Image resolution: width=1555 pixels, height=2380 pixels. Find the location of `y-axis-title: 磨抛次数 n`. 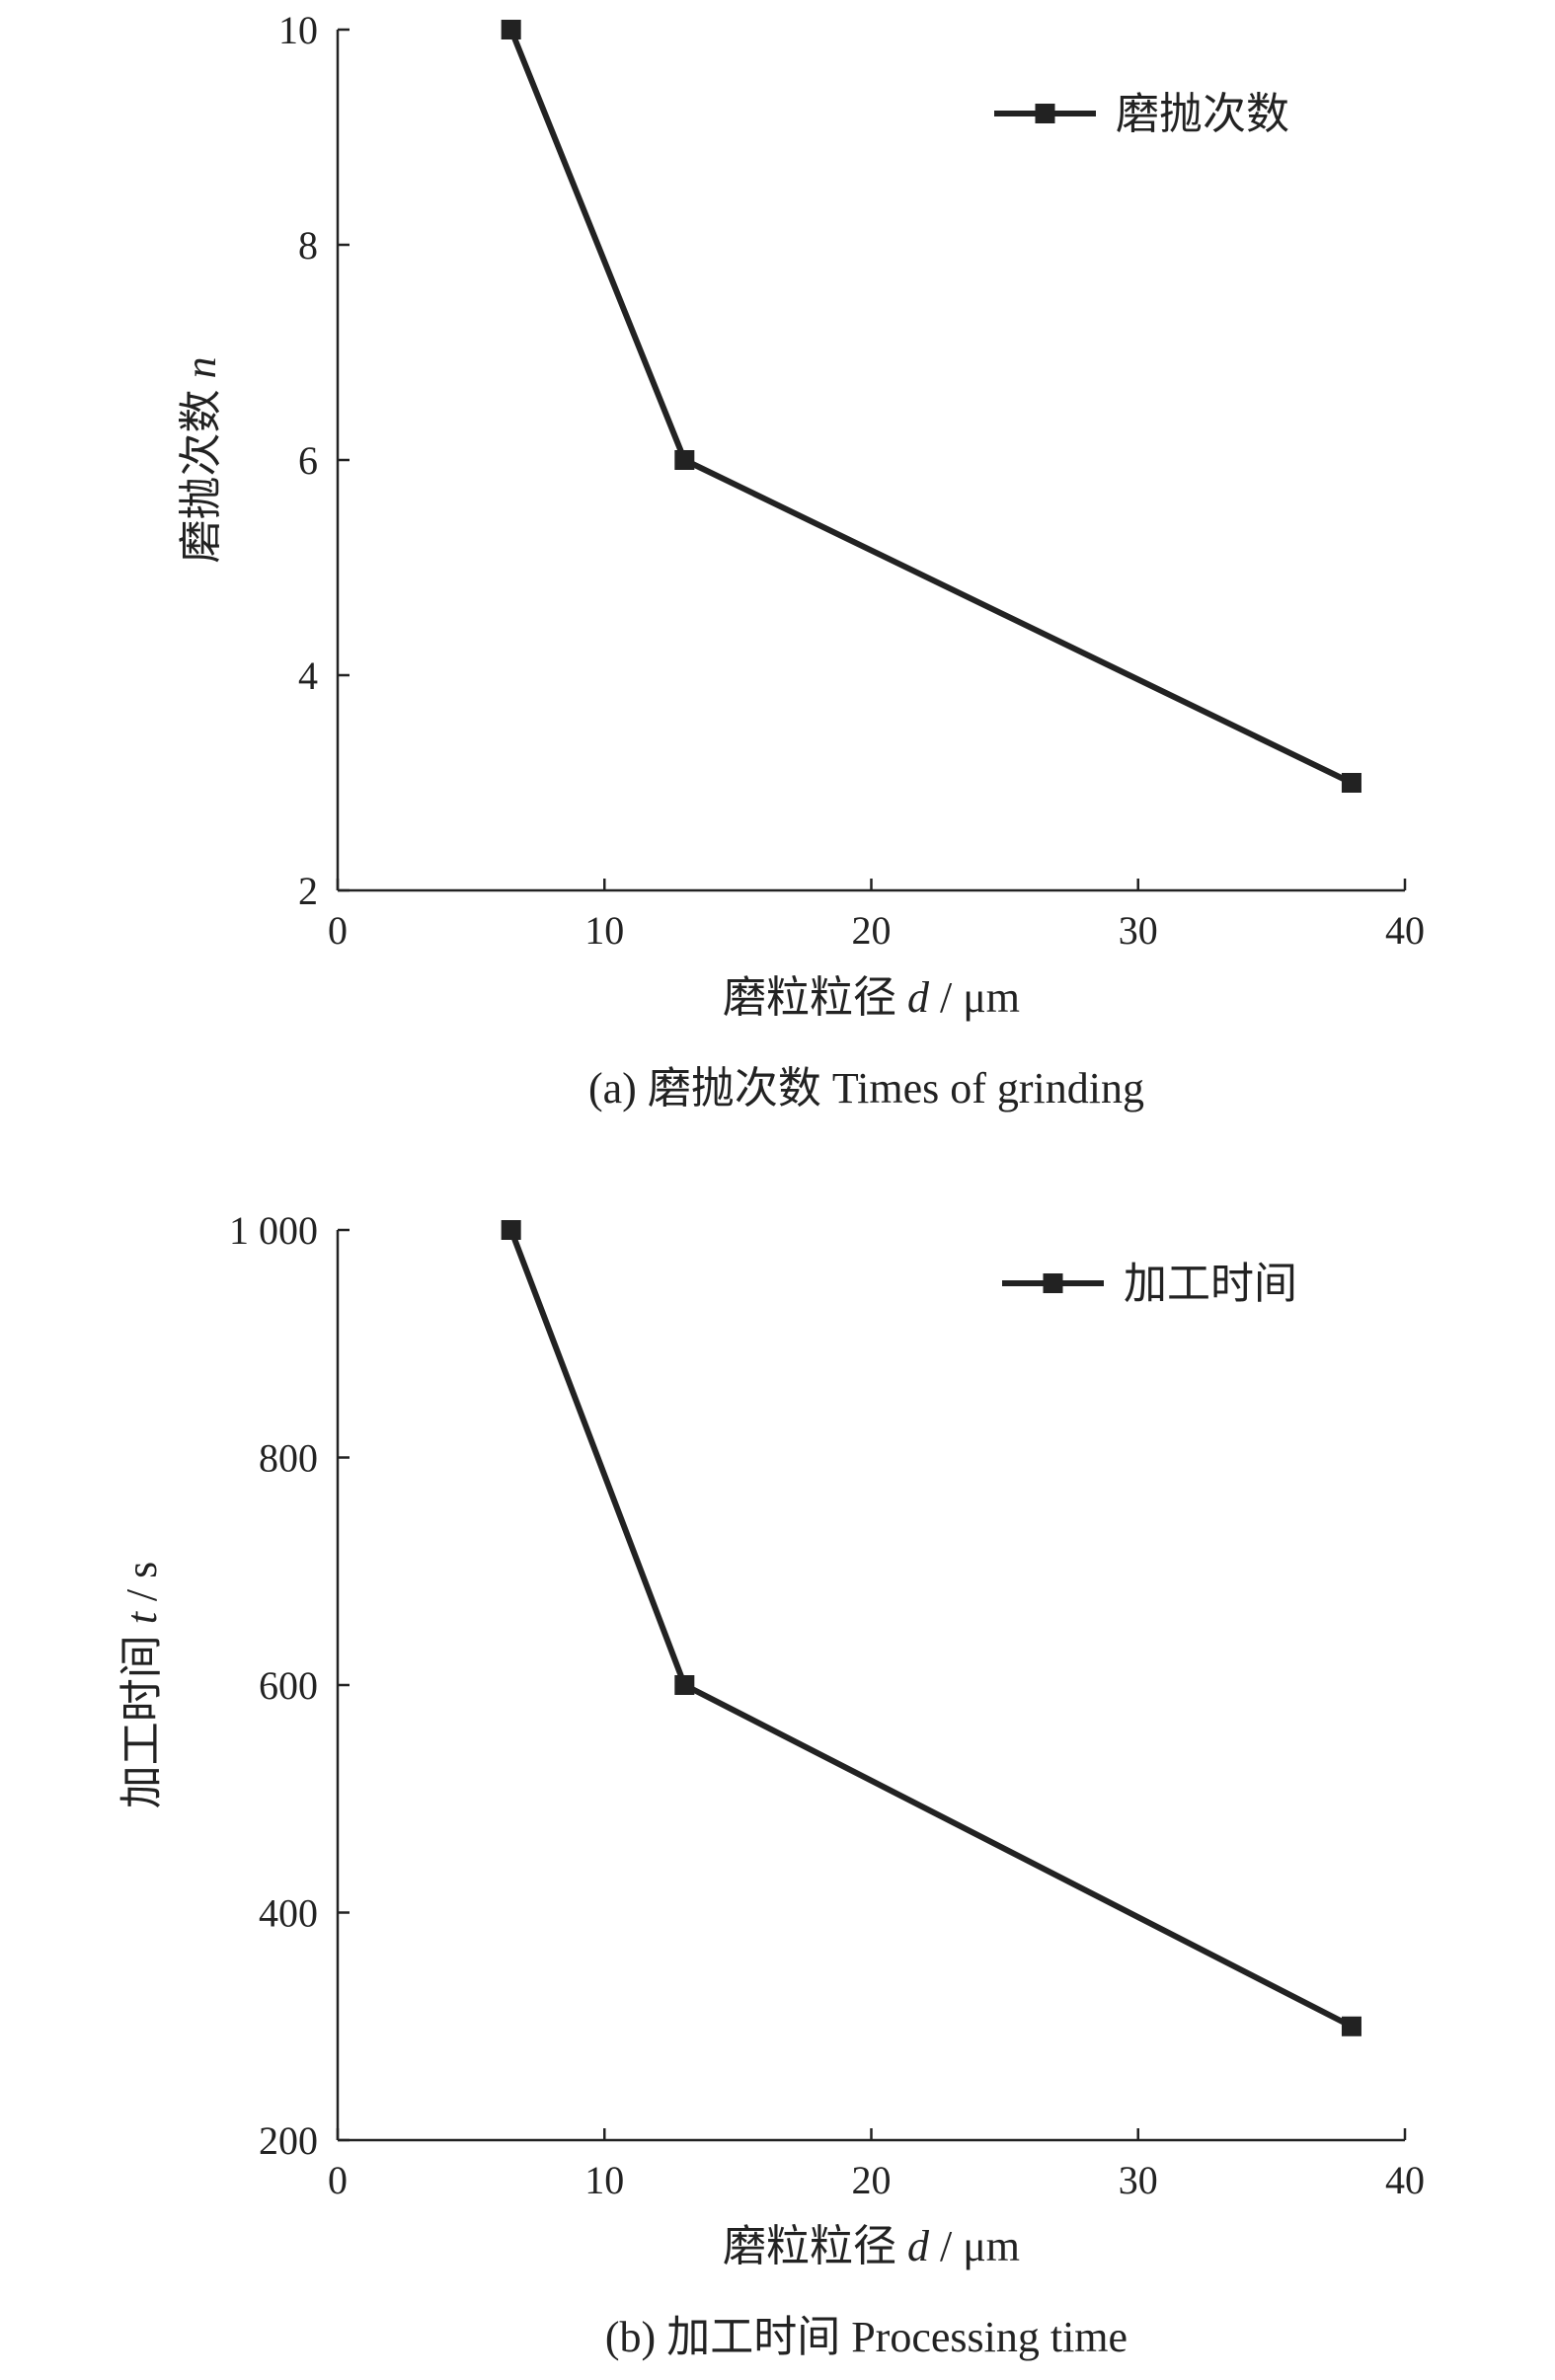

y-axis-title: 磨抛次数 n is located at coordinates (201, 460).